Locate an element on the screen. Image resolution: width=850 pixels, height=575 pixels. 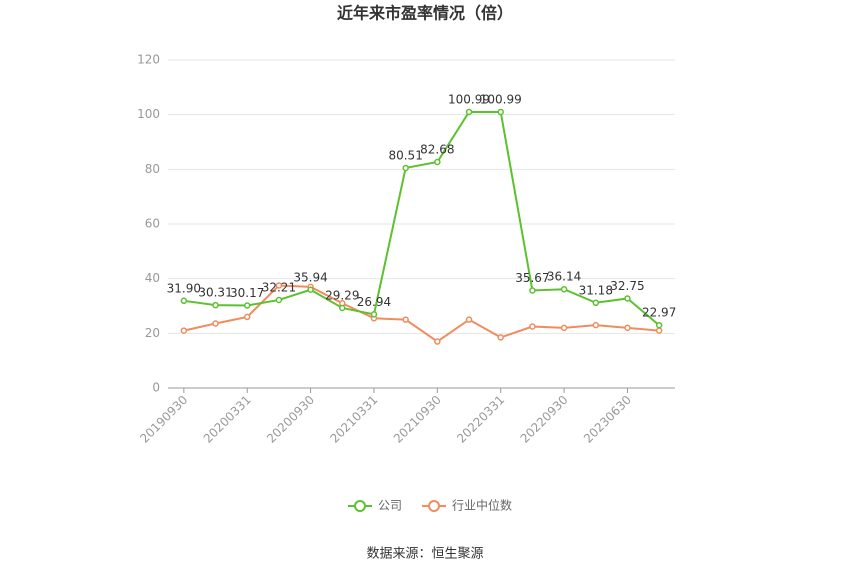
data-label: 82.68 is located at coordinates (437, 150).